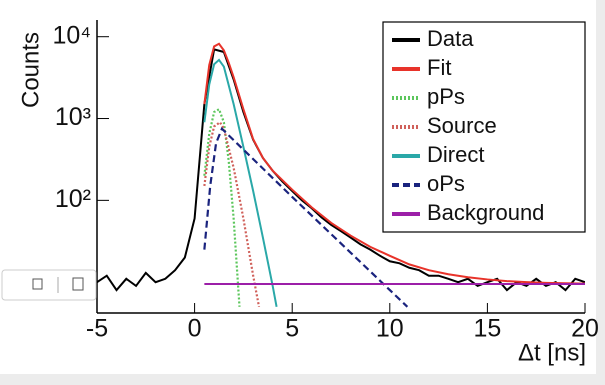 The width and height of the screenshot is (605, 385). Describe the element at coordinates (78, 284) in the screenshot. I see `edit-icon` at that location.